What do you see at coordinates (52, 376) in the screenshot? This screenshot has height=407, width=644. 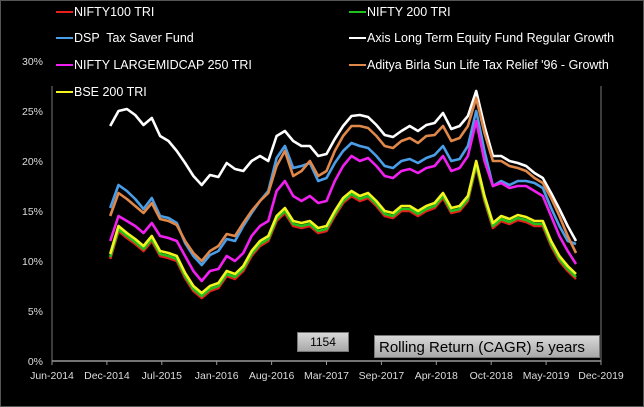 I see `x-tick-label: Jun-2014` at bounding box center [52, 376].